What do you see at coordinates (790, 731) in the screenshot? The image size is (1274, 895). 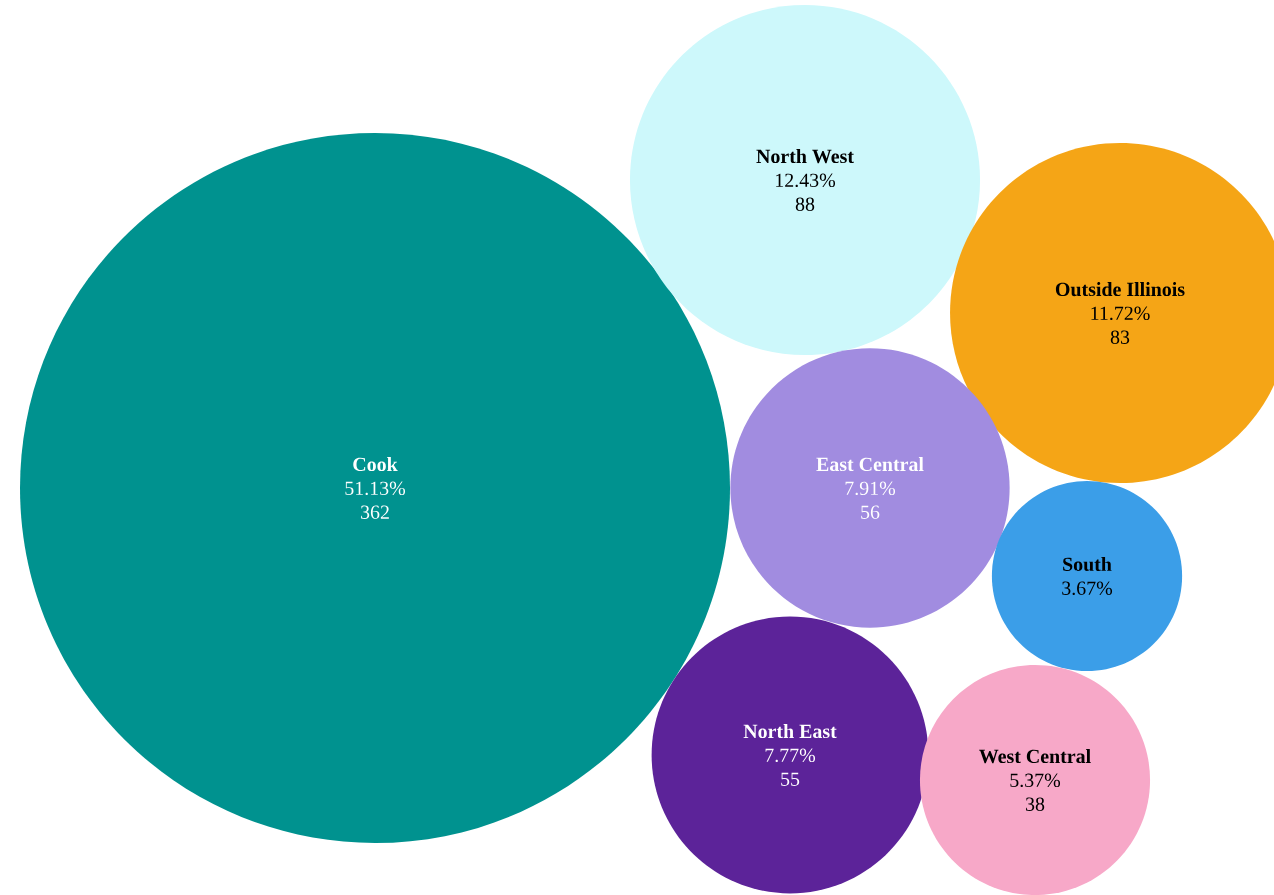 I see `category-label: North East` at bounding box center [790, 731].